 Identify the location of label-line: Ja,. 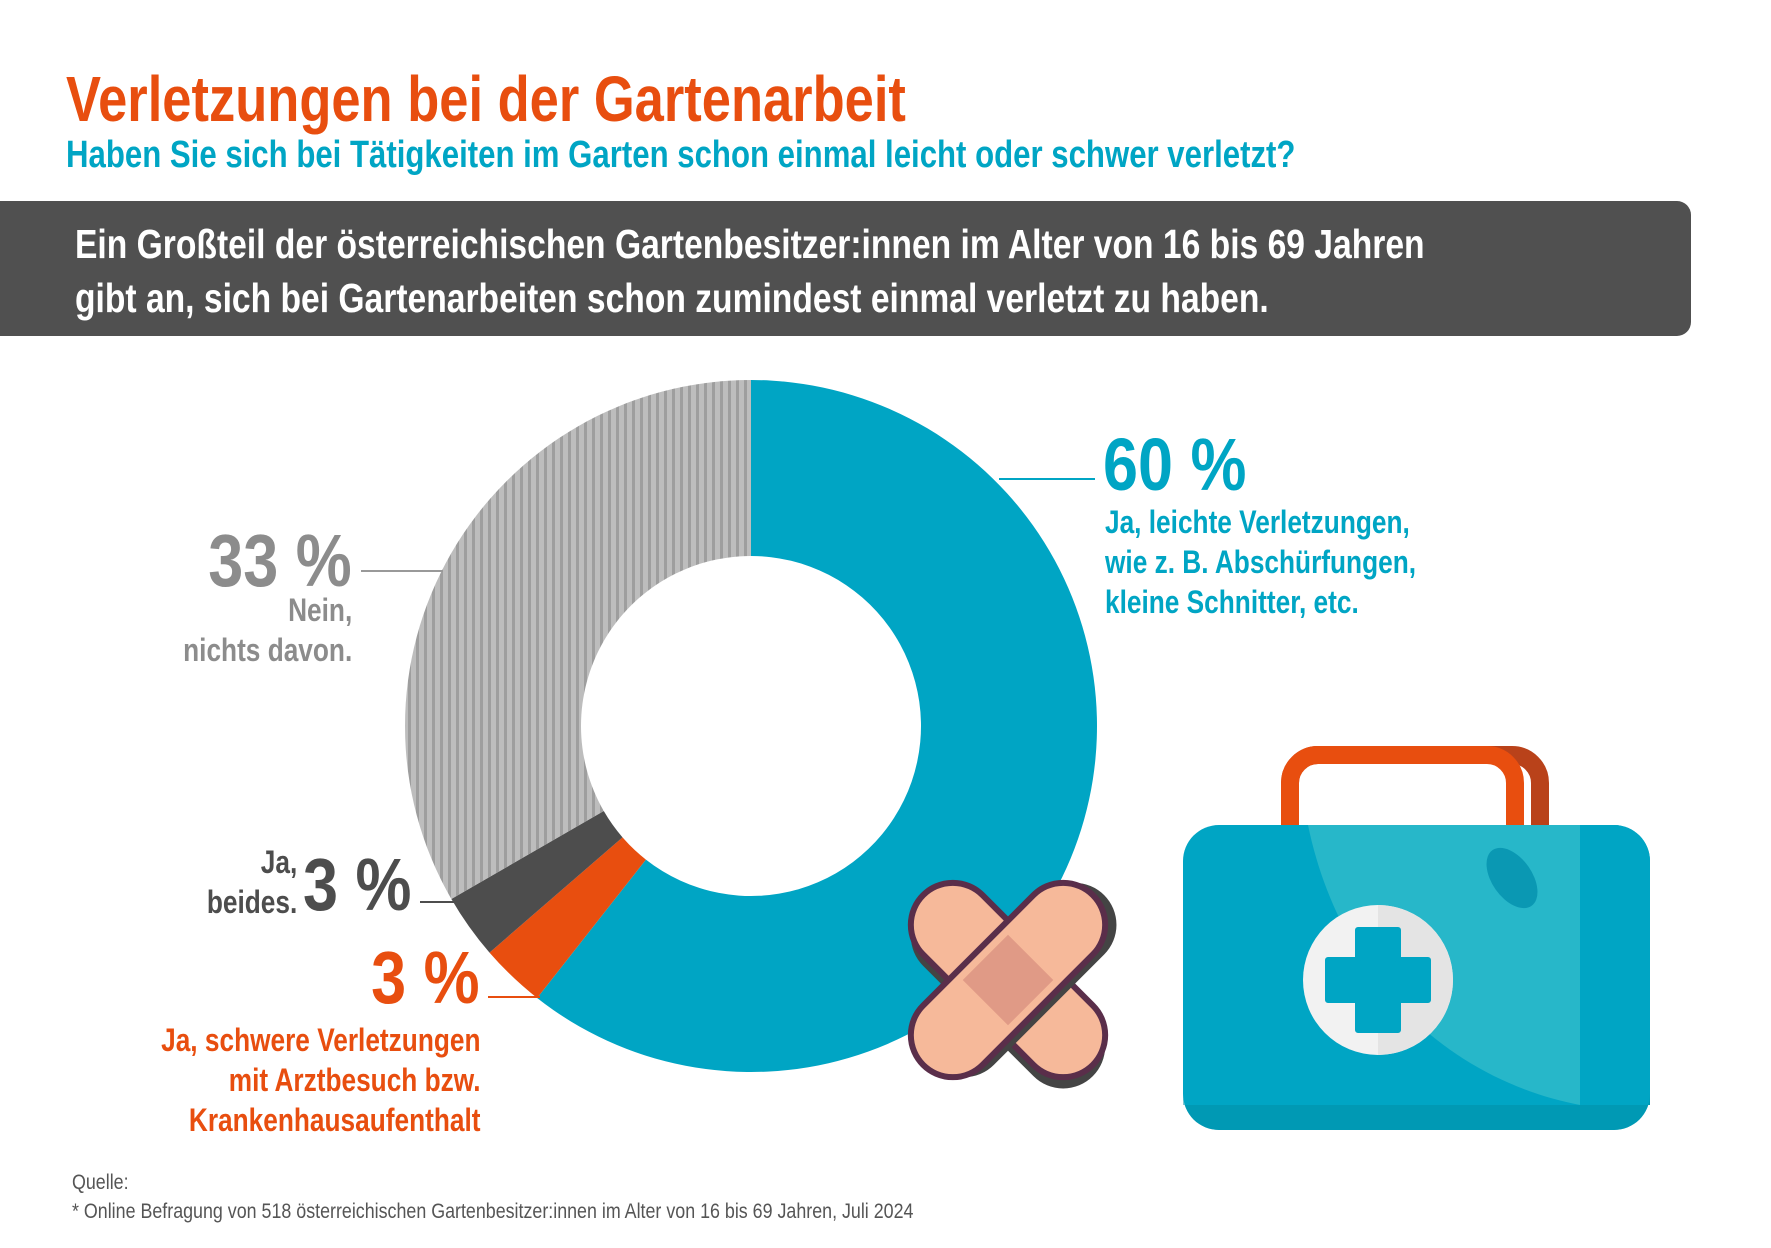
(278, 862).